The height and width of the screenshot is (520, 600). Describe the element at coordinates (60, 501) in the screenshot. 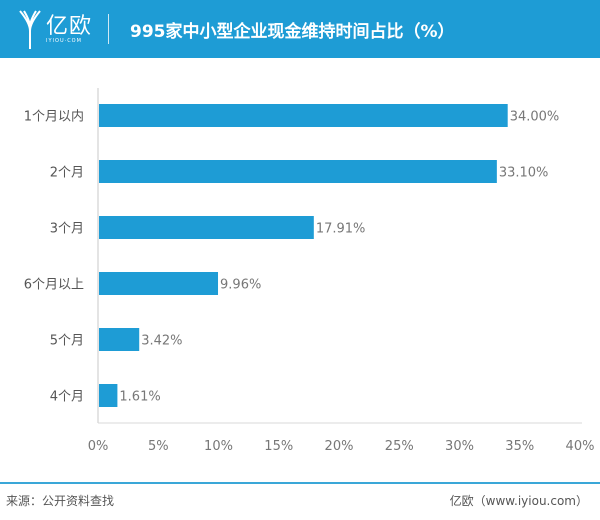

I see `source-note: 来源：公开资料查找` at that location.